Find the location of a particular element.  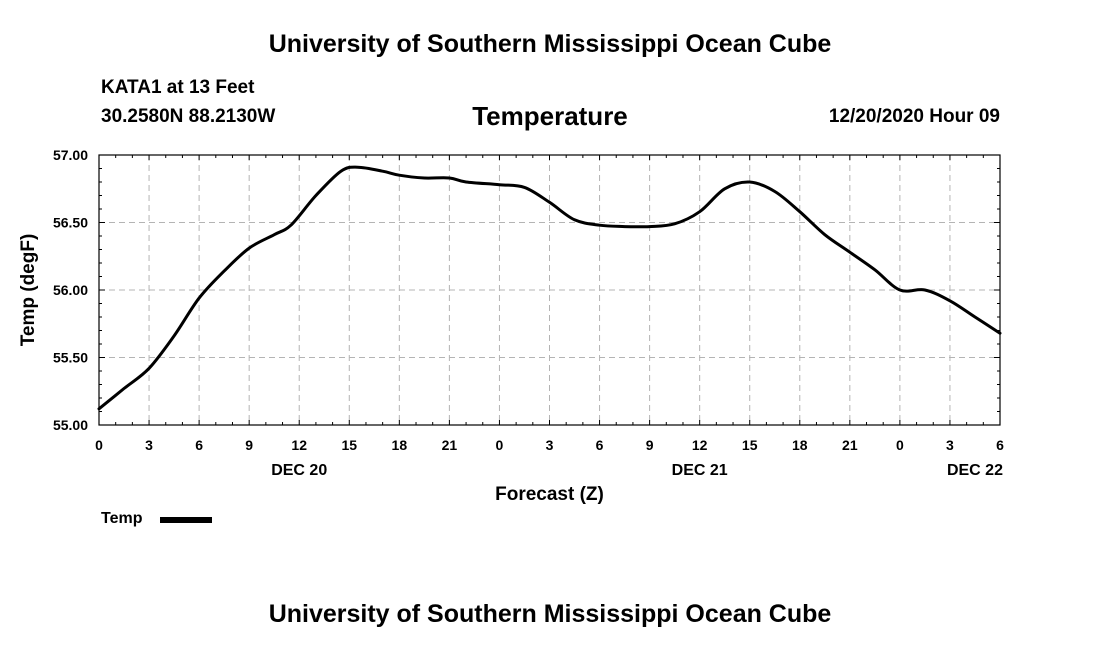

y-tick-label: 56.50 is located at coordinates (70, 223).